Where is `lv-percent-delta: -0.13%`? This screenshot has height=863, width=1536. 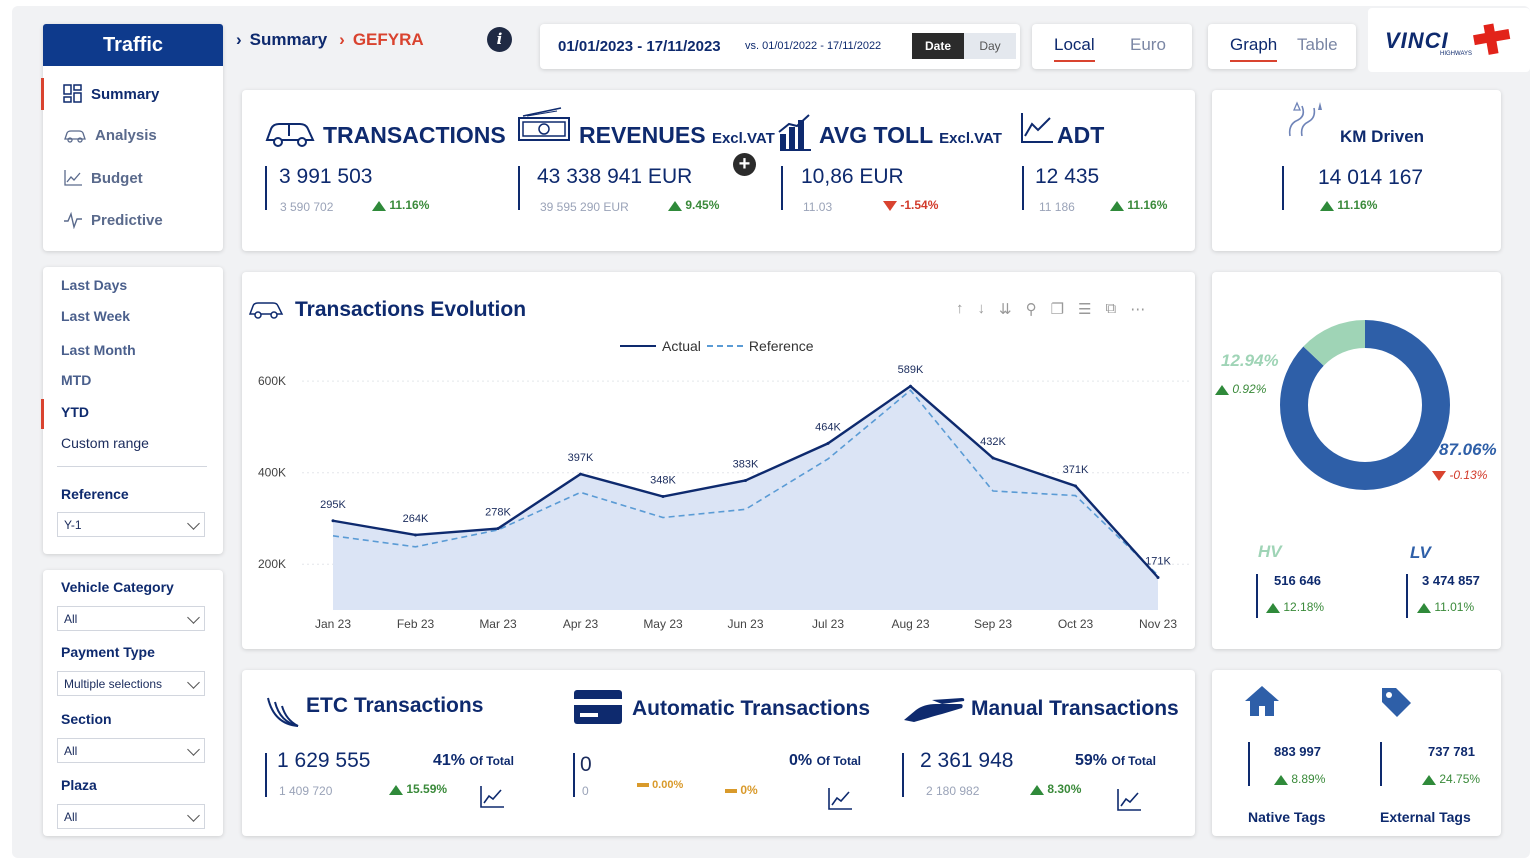
lv-percent-delta: -0.13% is located at coordinates (1459, 475).